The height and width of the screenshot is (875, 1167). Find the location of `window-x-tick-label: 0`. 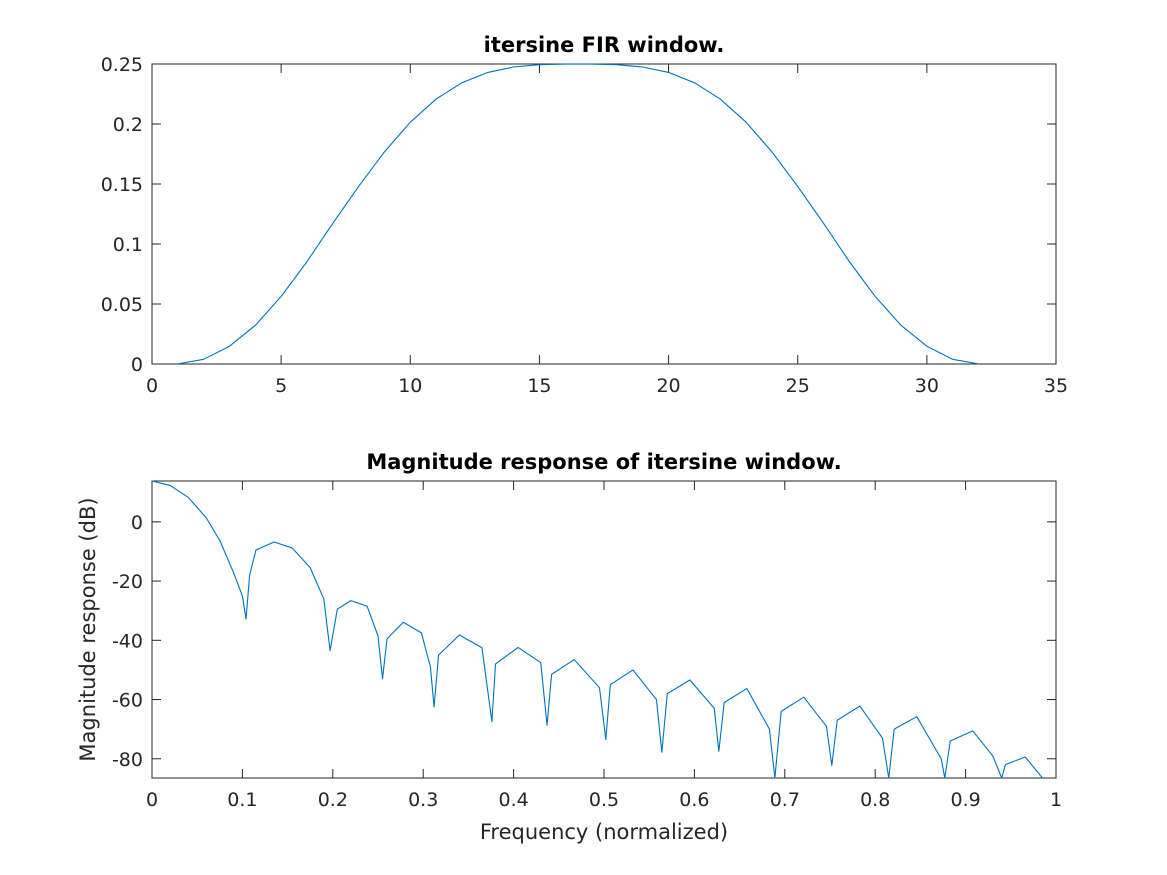

window-x-tick-label: 0 is located at coordinates (152, 386).